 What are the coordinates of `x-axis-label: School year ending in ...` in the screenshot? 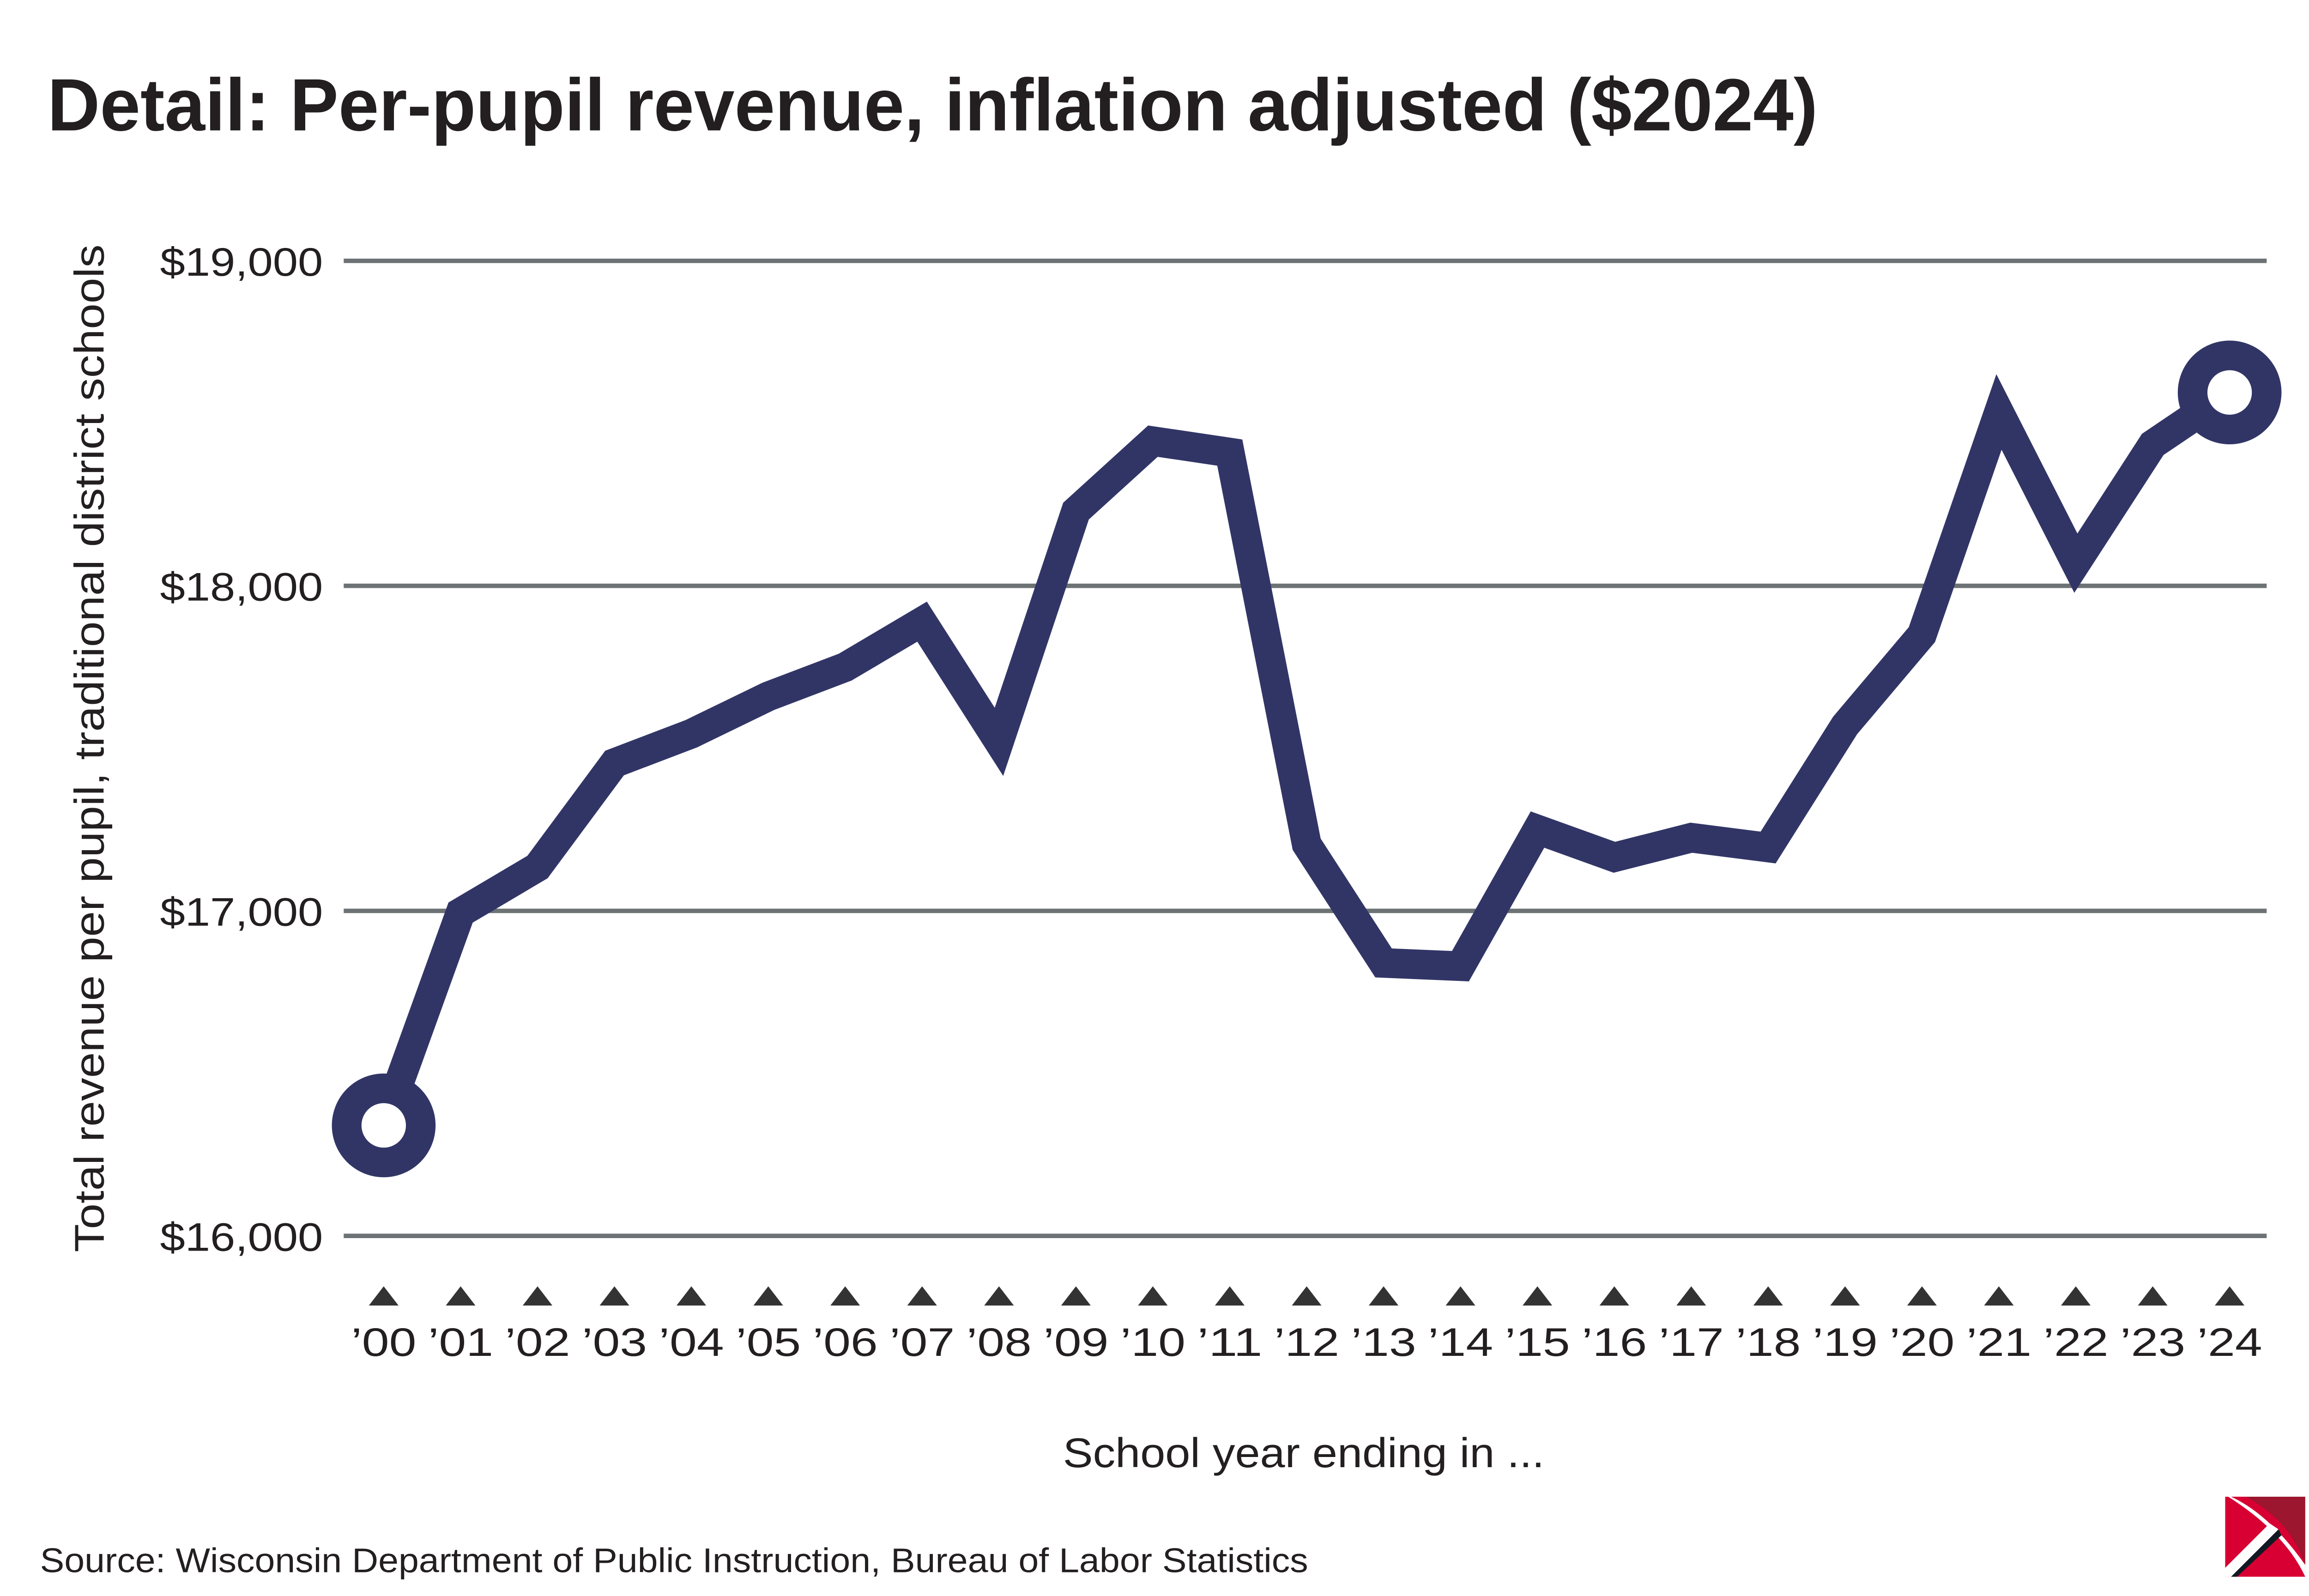 It's located at (1304, 1453).